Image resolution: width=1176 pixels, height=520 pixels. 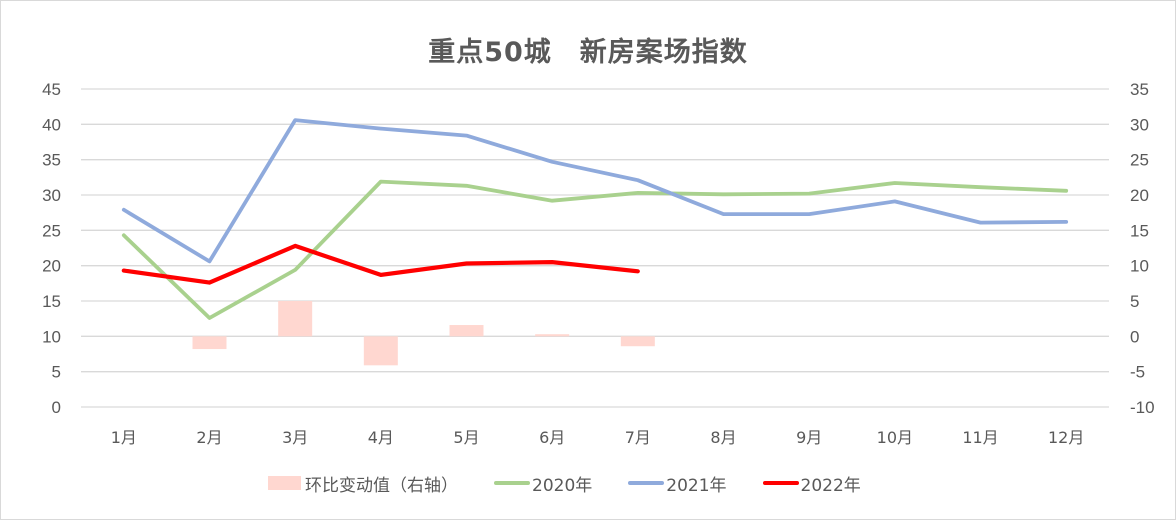 I want to click on x-axis-tick: 7月, so click(x=638, y=437).